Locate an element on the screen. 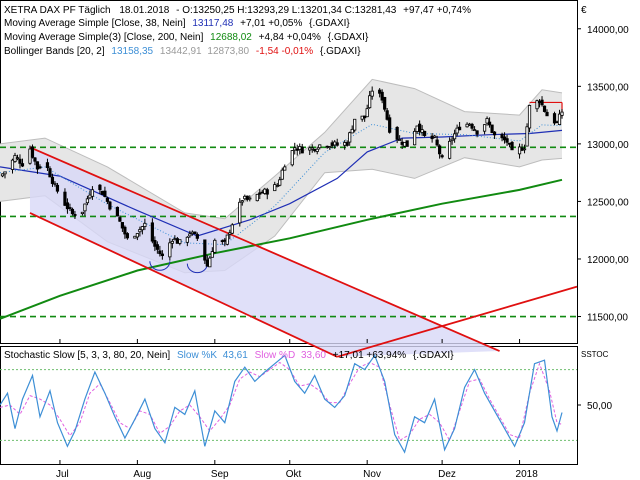  legend-stoch-change: +17,01 +63,94% is located at coordinates (370, 355).